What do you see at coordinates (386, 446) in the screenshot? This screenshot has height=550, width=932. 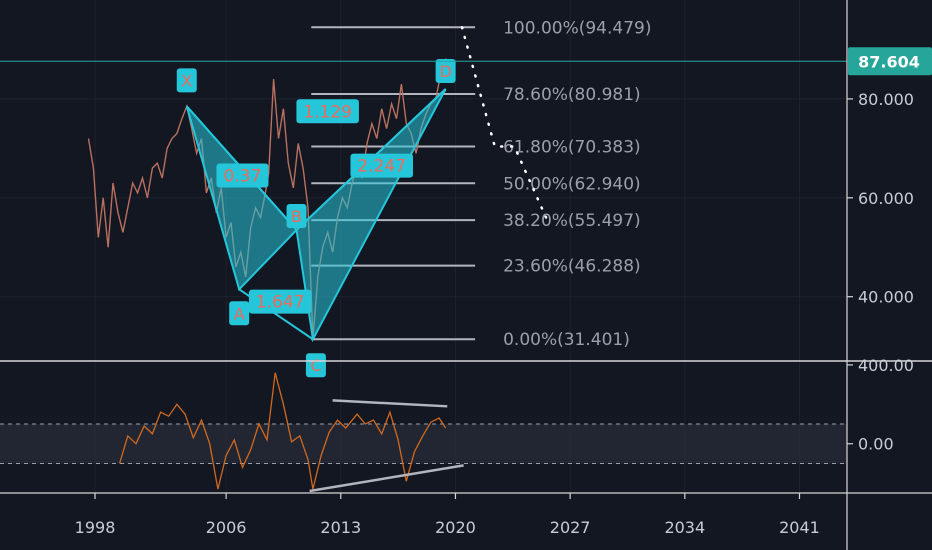 I see `oscillator-trendlines` at bounding box center [386, 446].